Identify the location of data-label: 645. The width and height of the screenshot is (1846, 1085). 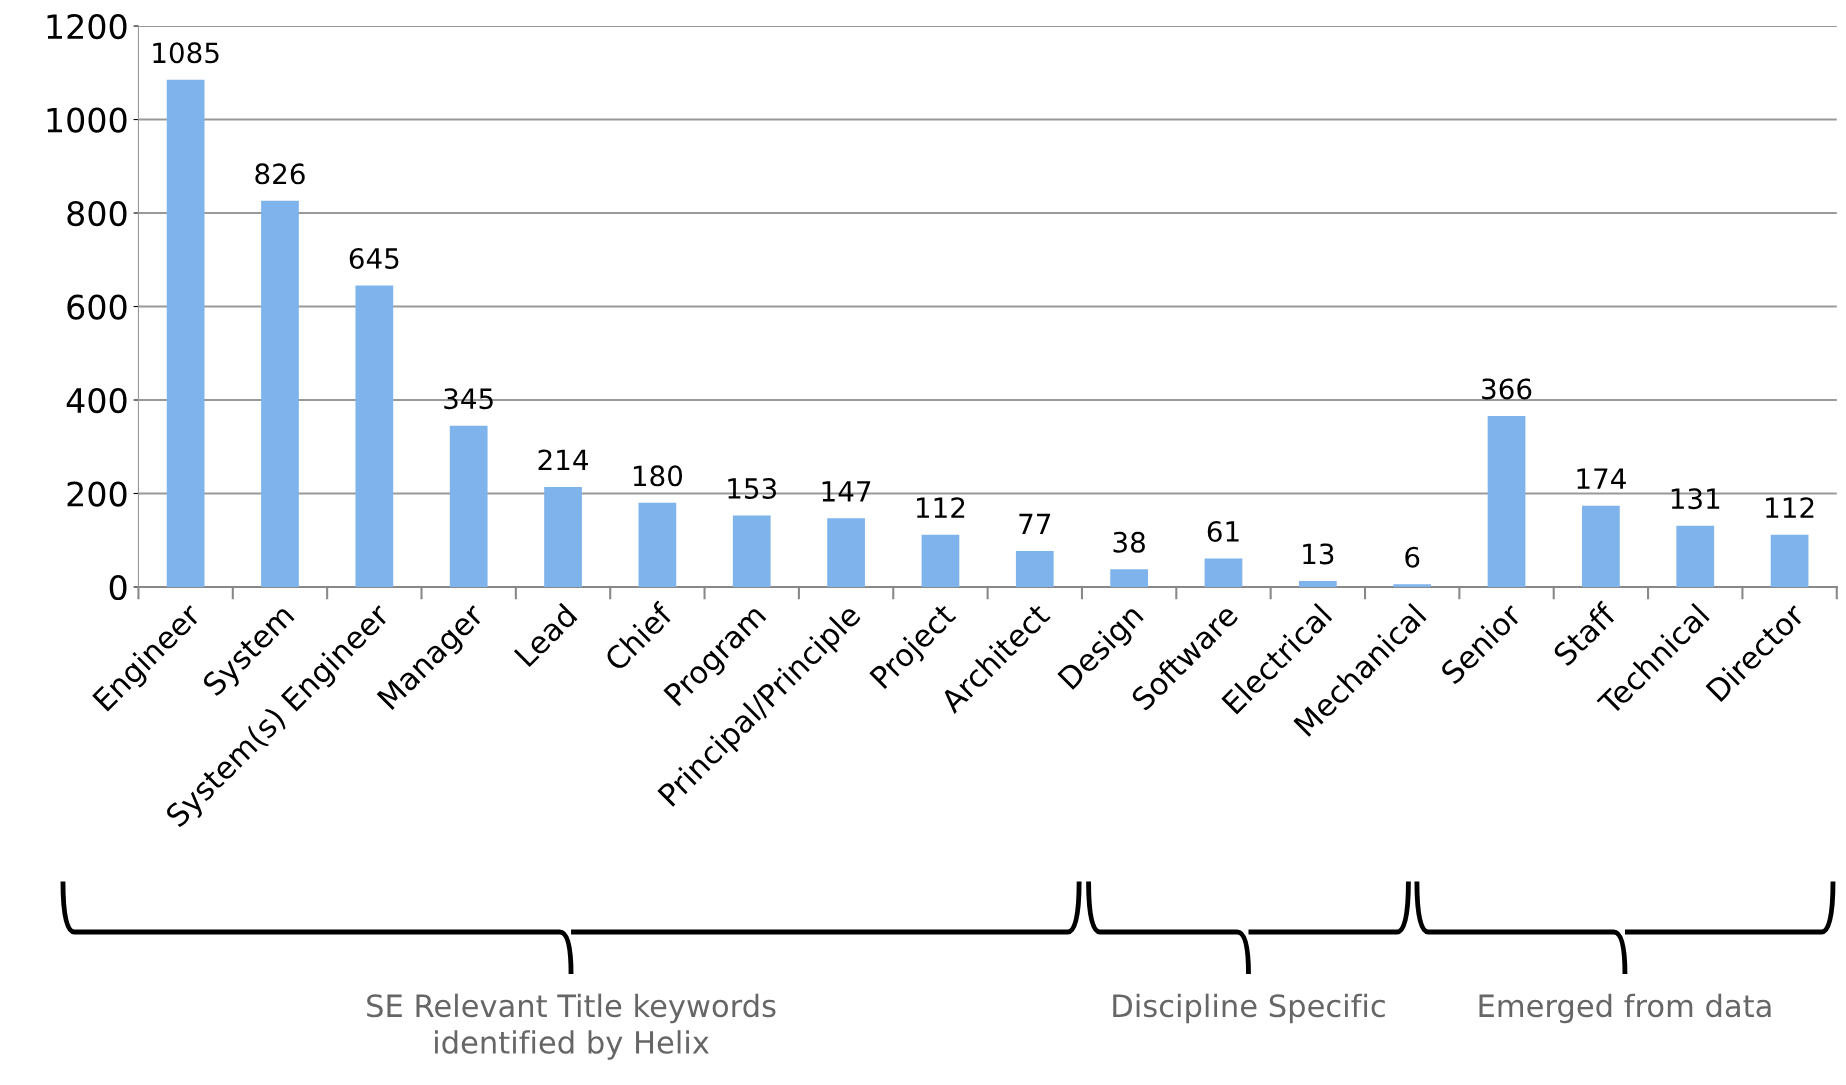
(374, 258).